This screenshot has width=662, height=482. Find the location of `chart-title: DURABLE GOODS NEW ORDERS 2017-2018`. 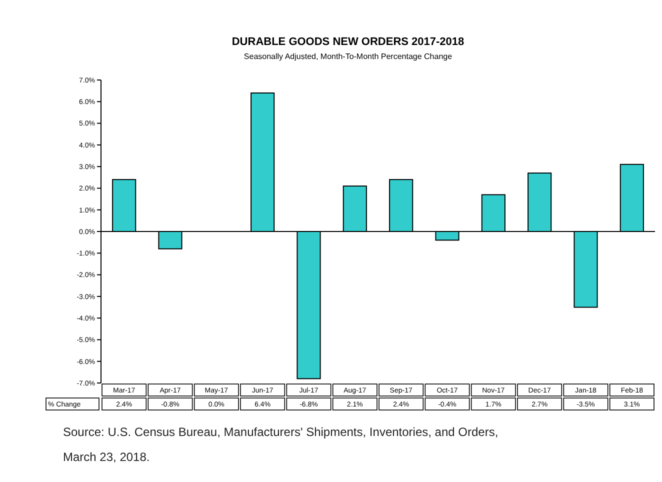

chart-title: DURABLE GOODS NEW ORDERS 2017-2018 is located at coordinates (348, 42).